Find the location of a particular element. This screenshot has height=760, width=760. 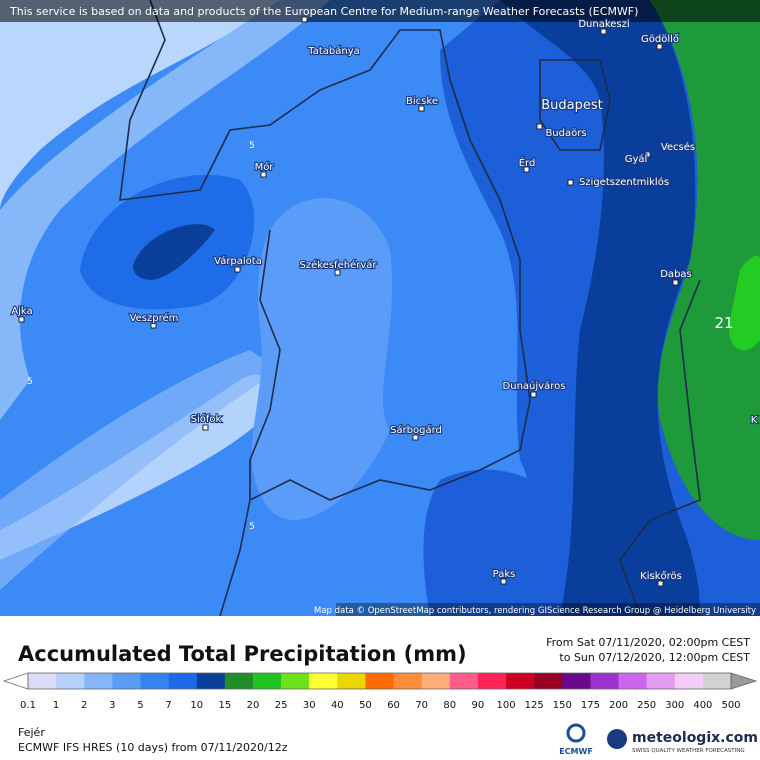

place: Gyál is located at coordinates (636, 159).